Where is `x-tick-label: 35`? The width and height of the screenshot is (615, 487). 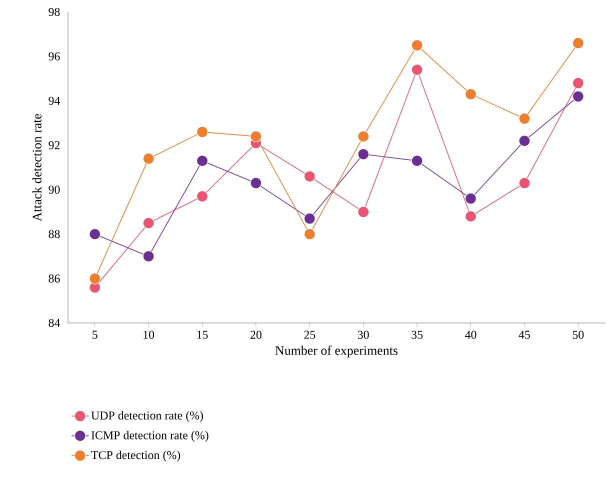 x-tick-label: 35 is located at coordinates (417, 334).